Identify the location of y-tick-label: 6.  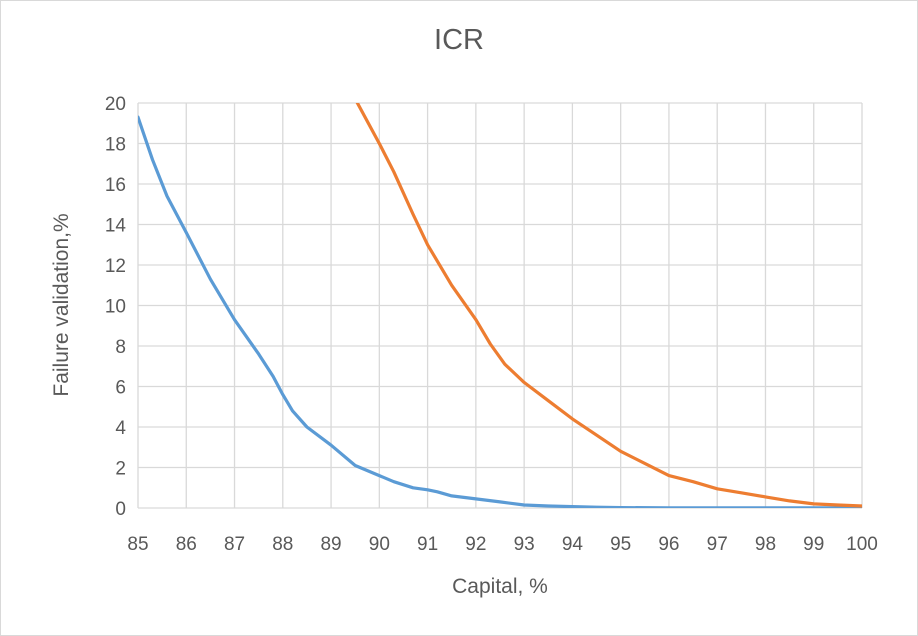
(120, 388).